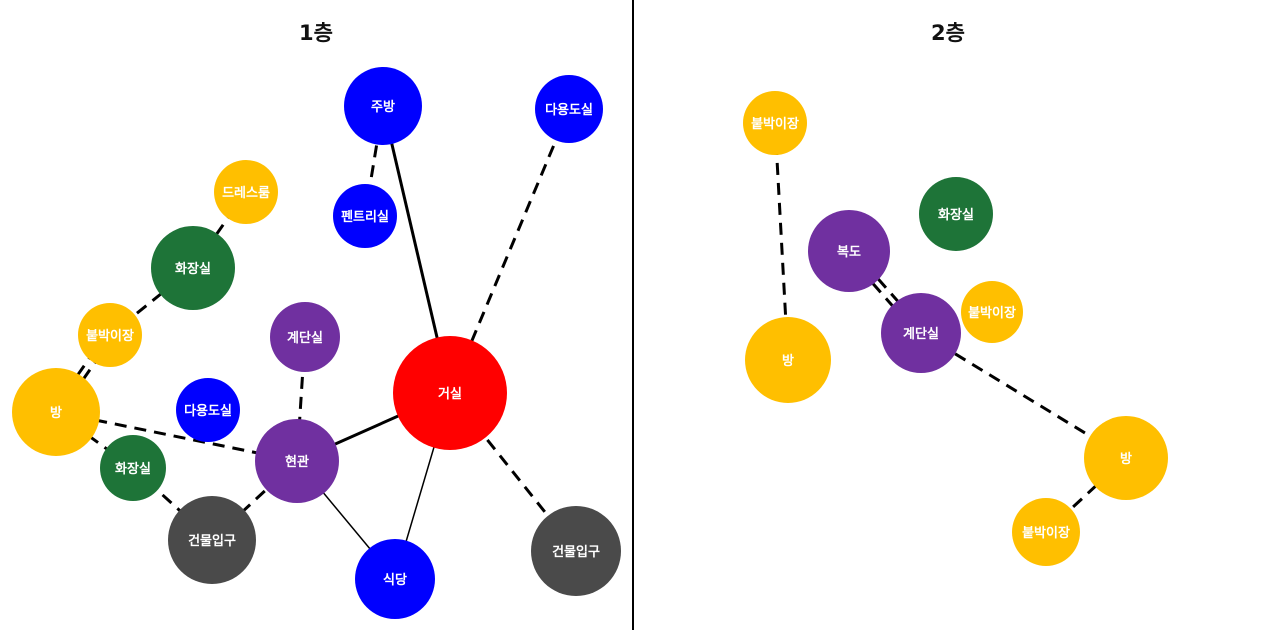 The width and height of the screenshot is (1266, 630). I want to click on node-kitchen: 주방, so click(383, 106).